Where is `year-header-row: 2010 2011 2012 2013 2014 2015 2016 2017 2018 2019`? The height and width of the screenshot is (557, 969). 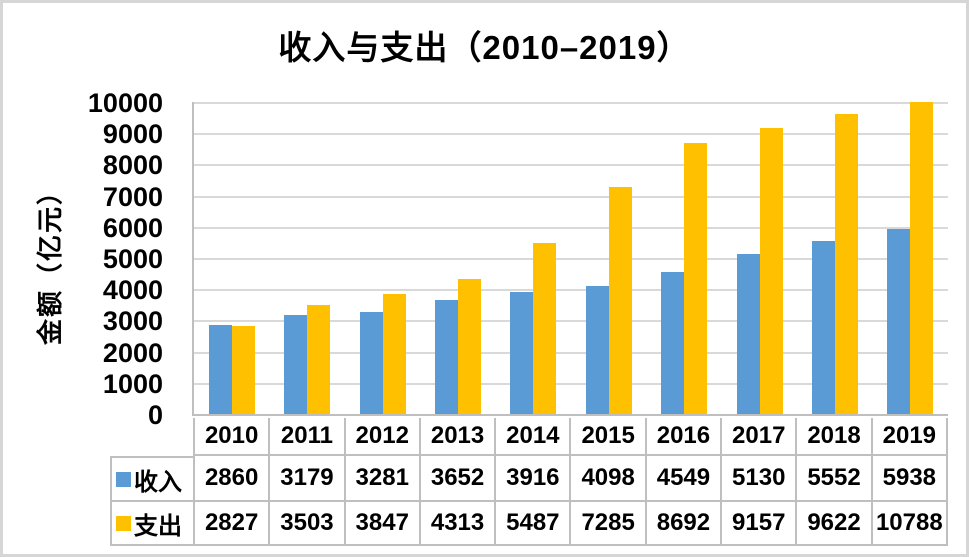
year-header-row: 2010 2011 2012 2013 2014 2015 2016 2017 2018 2019 is located at coordinates (570, 437).